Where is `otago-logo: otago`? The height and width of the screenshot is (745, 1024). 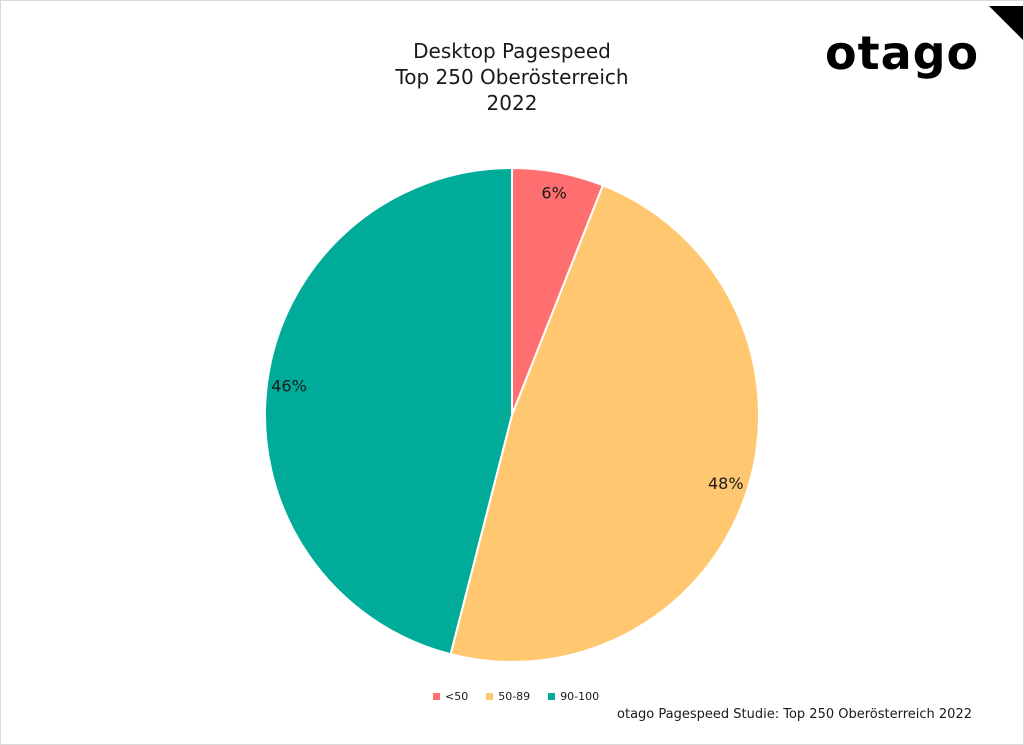
otago-logo: otago is located at coordinates (924, 43).